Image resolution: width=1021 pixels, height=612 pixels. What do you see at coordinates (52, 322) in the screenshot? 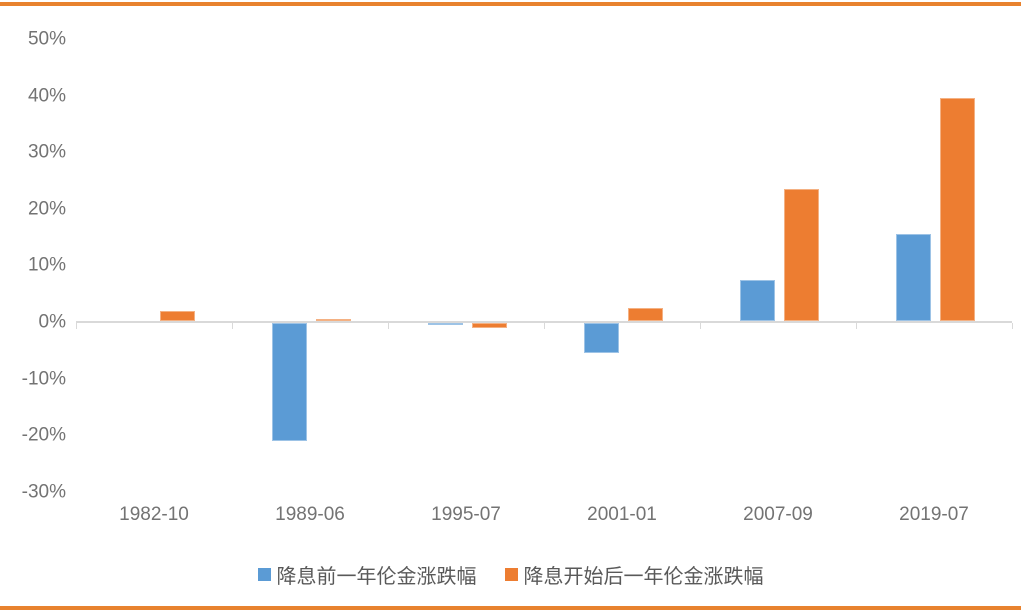
I see `y-axis-tick-label: 0%` at bounding box center [52, 322].